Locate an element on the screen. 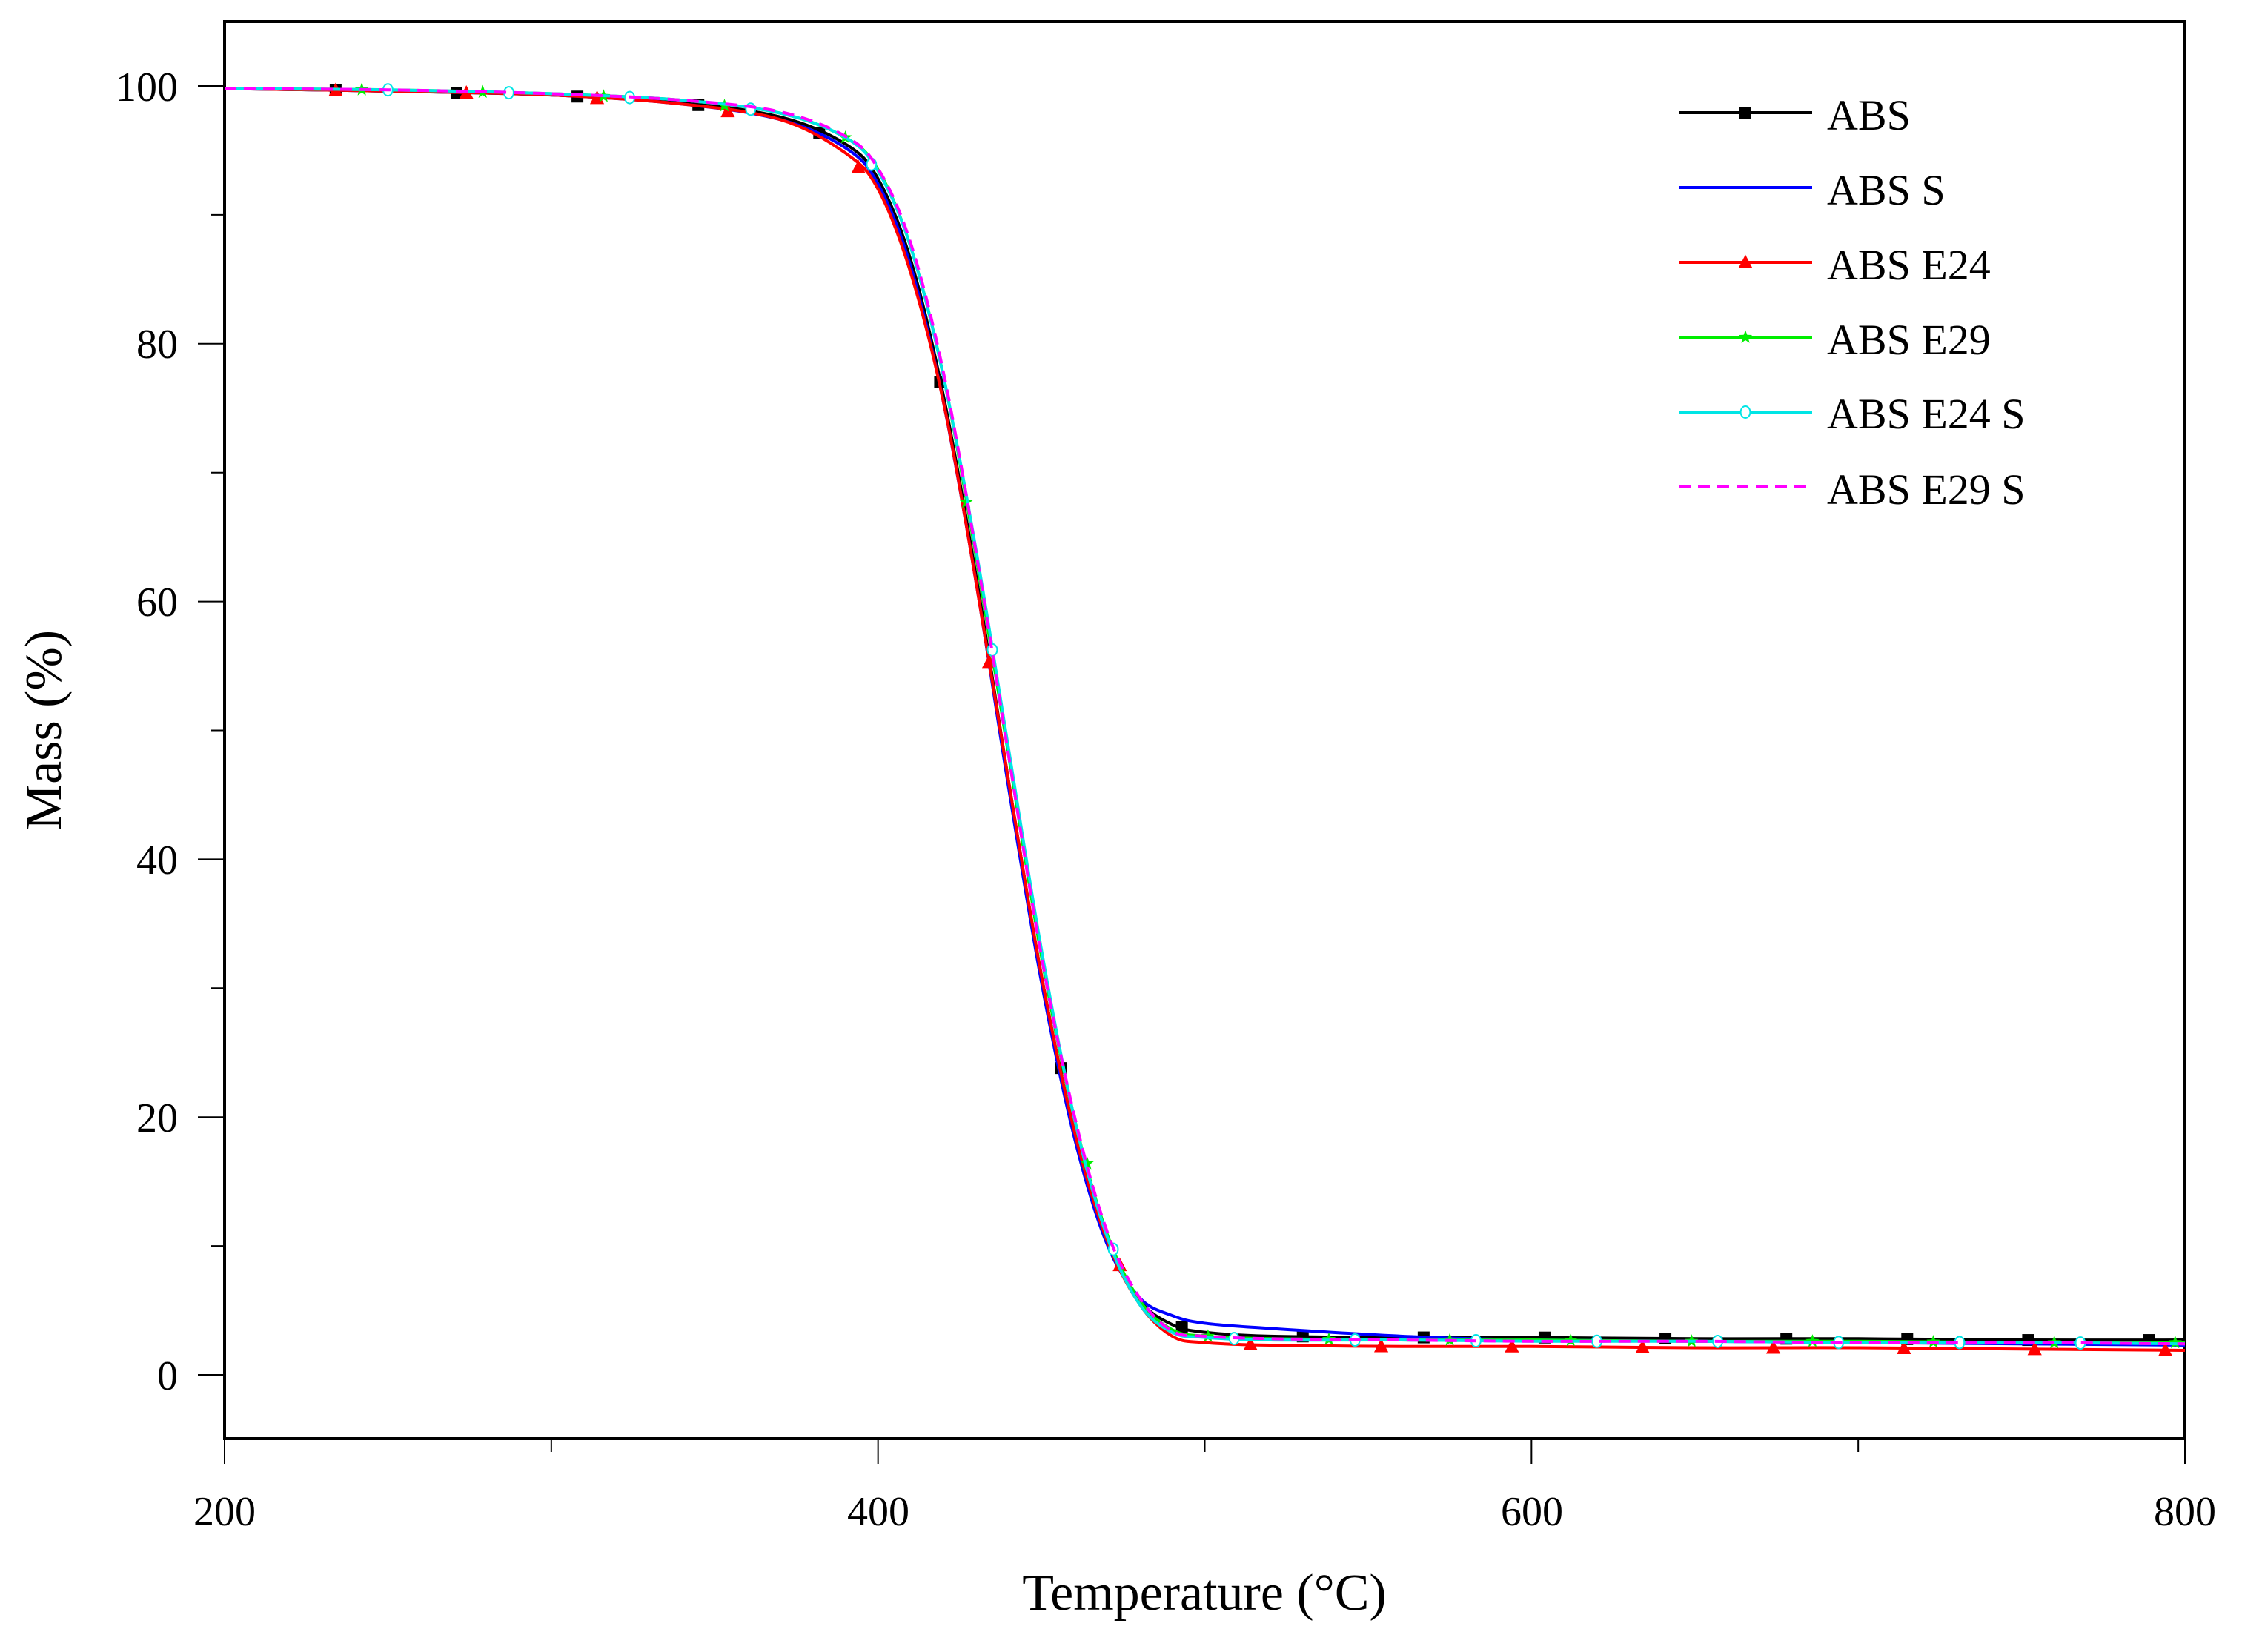 The image size is (2242, 1652). y-tick-label: 100 is located at coordinates (147, 87).